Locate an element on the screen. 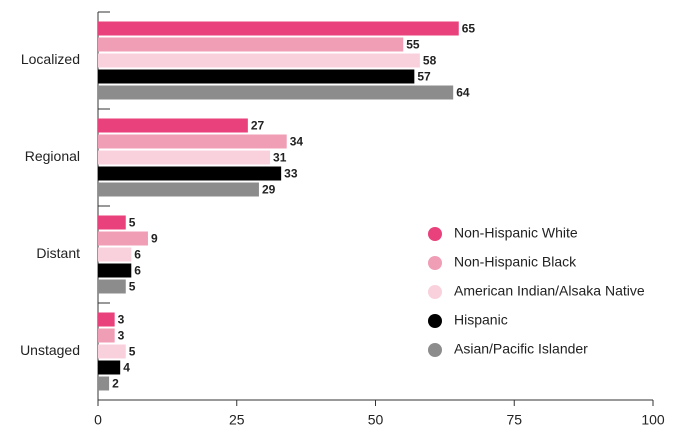 Image resolution: width=682 pixels, height=436 pixels. legend-label: Asian/Pacific Islander is located at coordinates (521, 349).